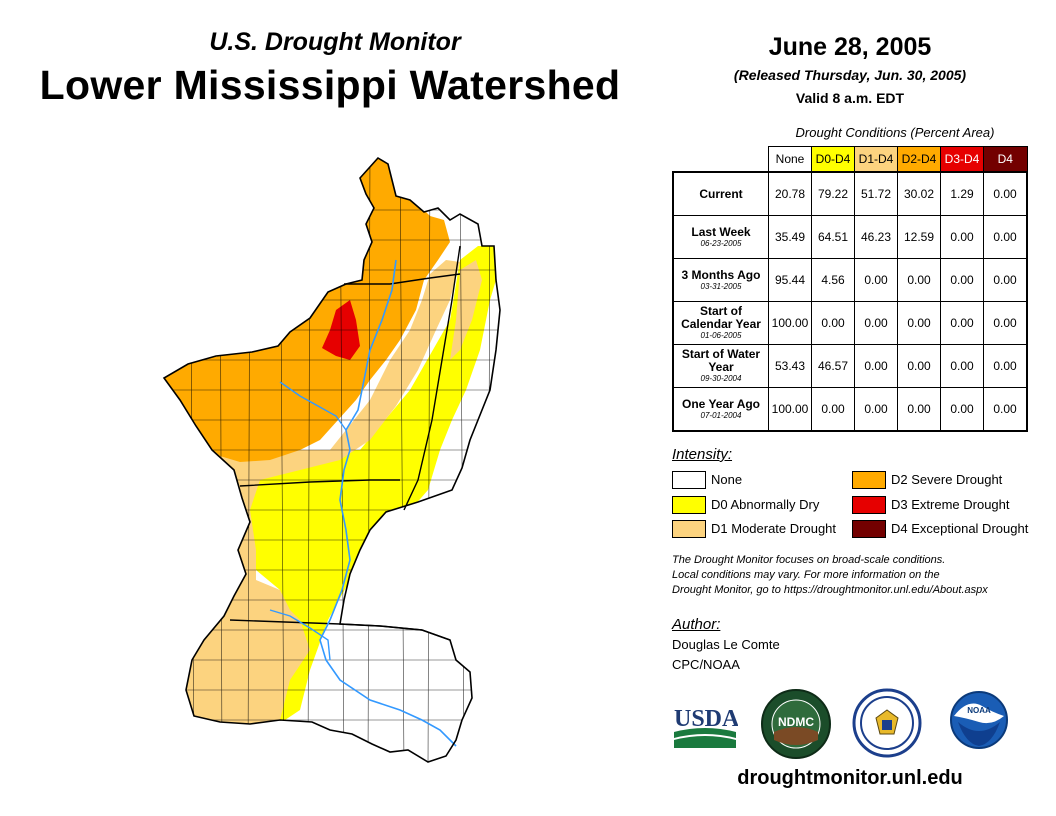 The width and height of the screenshot is (1056, 816). Describe the element at coordinates (689, 529) in the screenshot. I see `legend-swatch-d1` at that location.